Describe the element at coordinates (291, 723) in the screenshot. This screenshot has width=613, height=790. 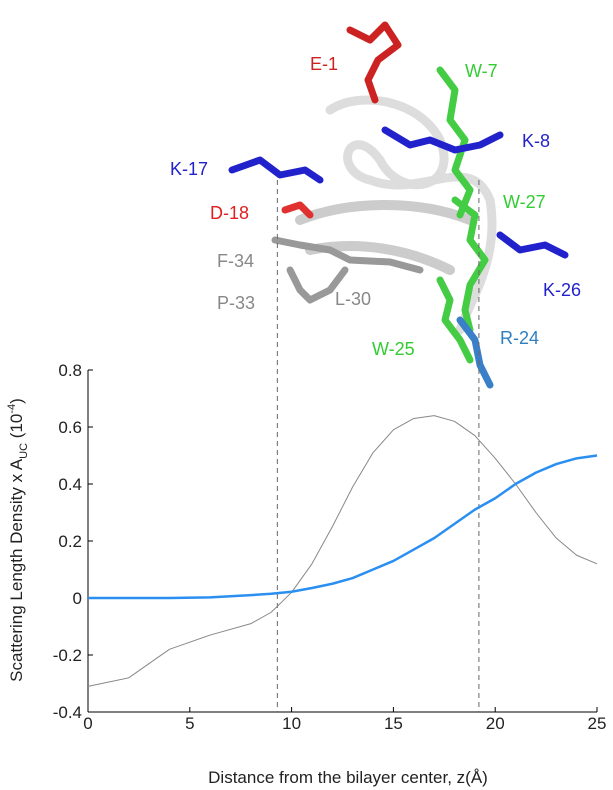
I see `x-tick-label: 10` at that location.